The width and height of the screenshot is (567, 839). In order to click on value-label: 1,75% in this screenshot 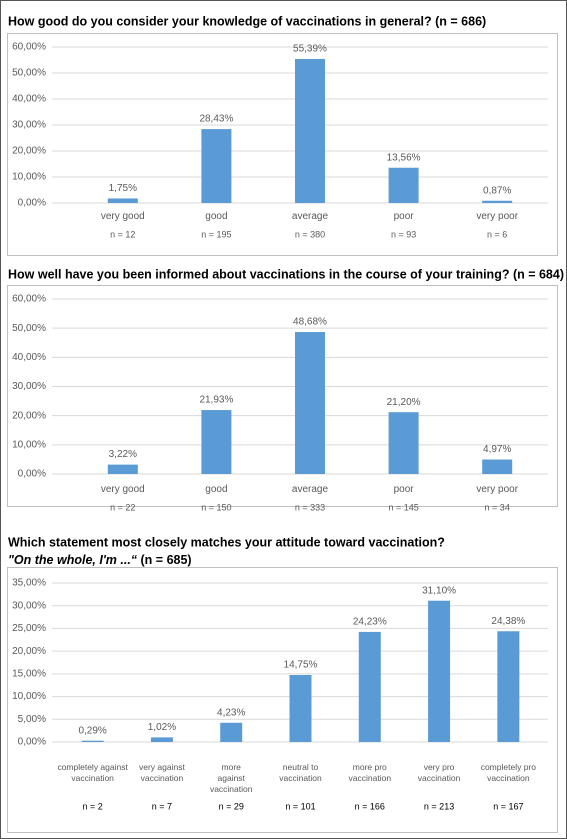, I will do `click(123, 188)`.